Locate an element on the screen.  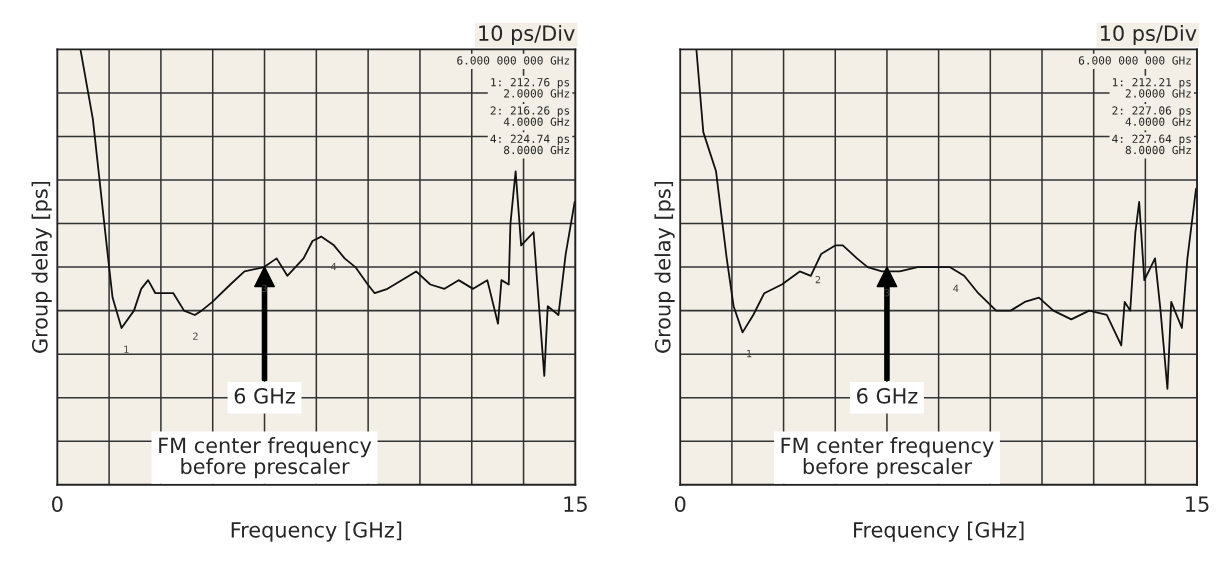
annotation: 2: 227.06 ps 4.0000 GHz is located at coordinates (1151, 116).